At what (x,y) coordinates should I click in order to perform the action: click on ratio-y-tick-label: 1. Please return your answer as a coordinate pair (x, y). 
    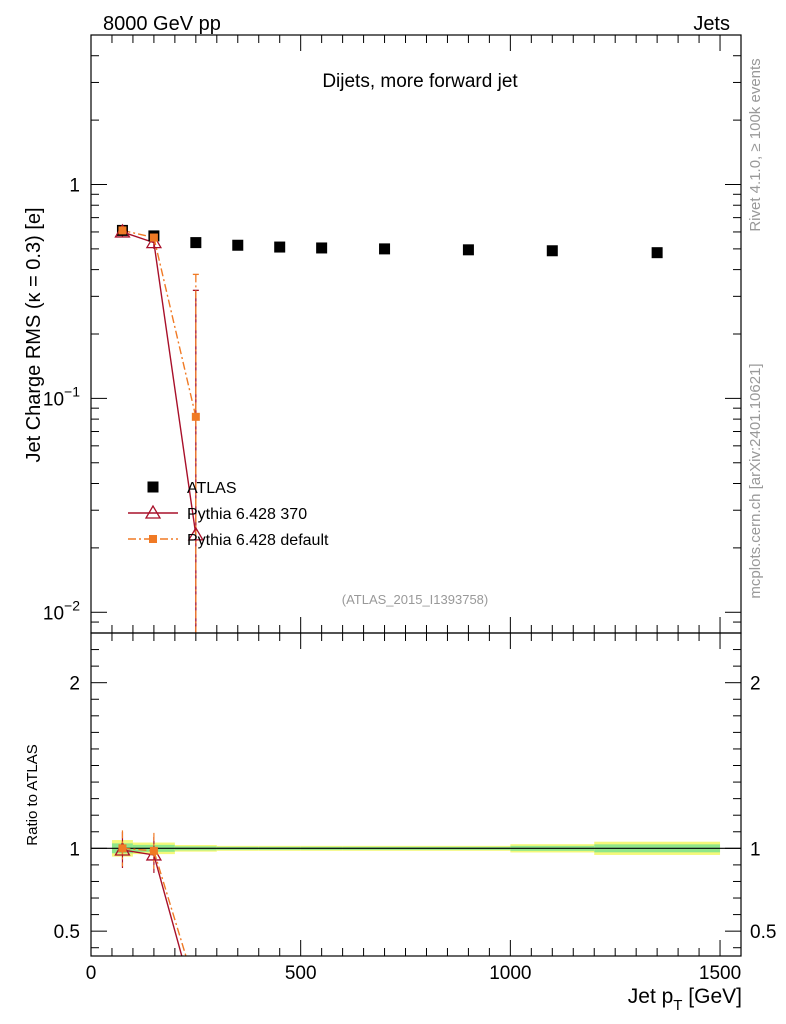
    Looking at the image, I should click on (74, 849).